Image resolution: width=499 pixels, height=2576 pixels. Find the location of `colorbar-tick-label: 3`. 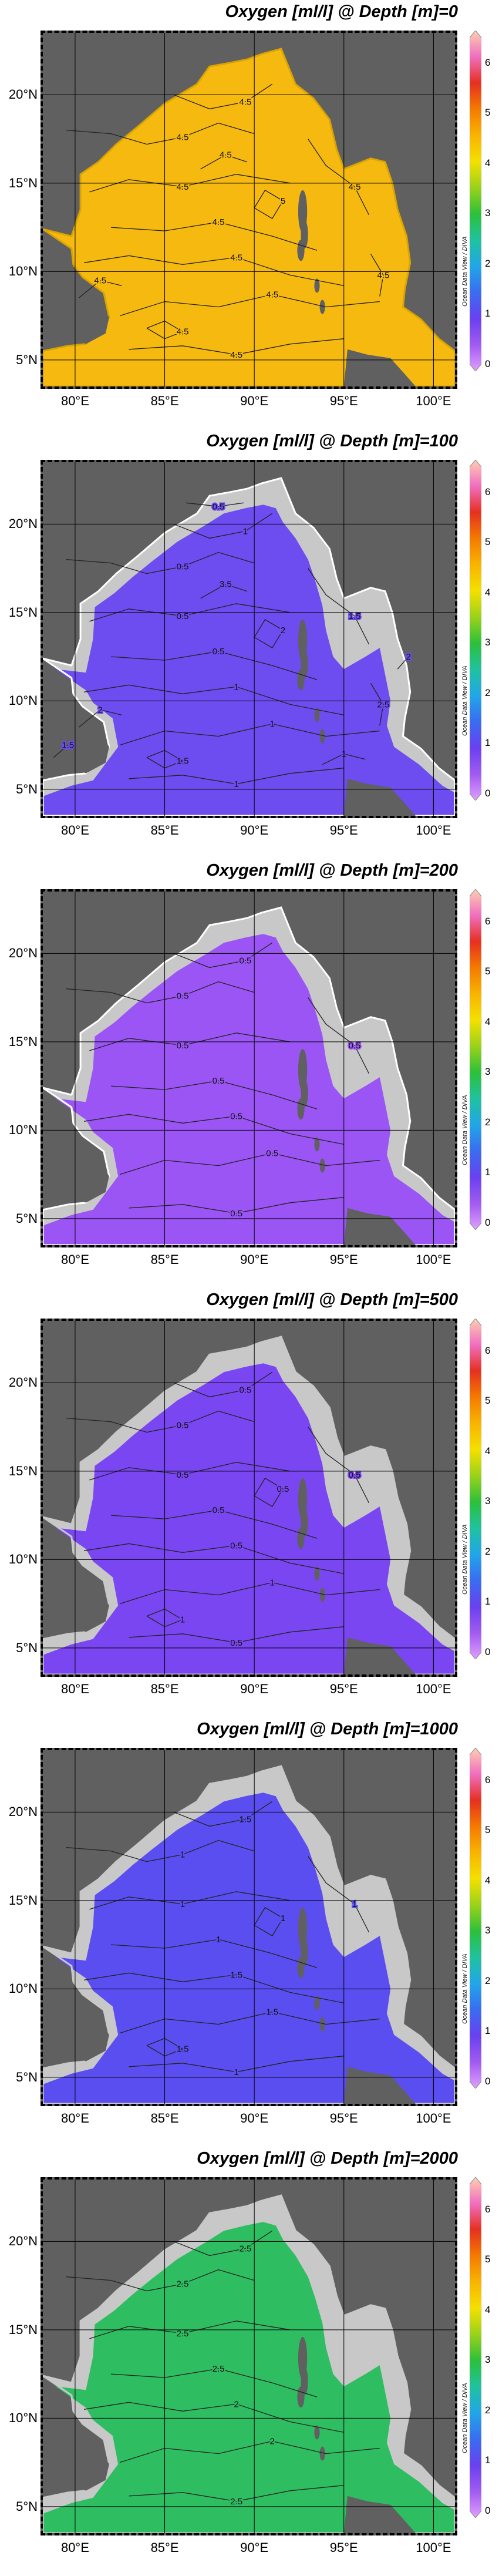

colorbar-tick-label: 3 is located at coordinates (488, 213).